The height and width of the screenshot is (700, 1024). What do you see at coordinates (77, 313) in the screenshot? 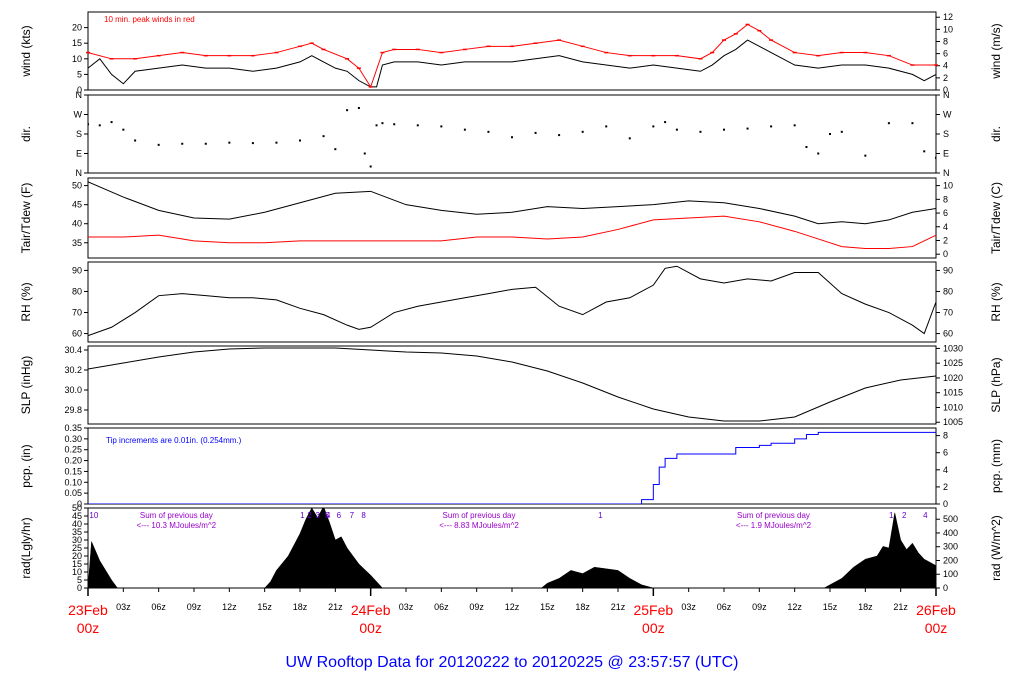
I see `rh-left-tick-label: 70` at bounding box center [77, 313].